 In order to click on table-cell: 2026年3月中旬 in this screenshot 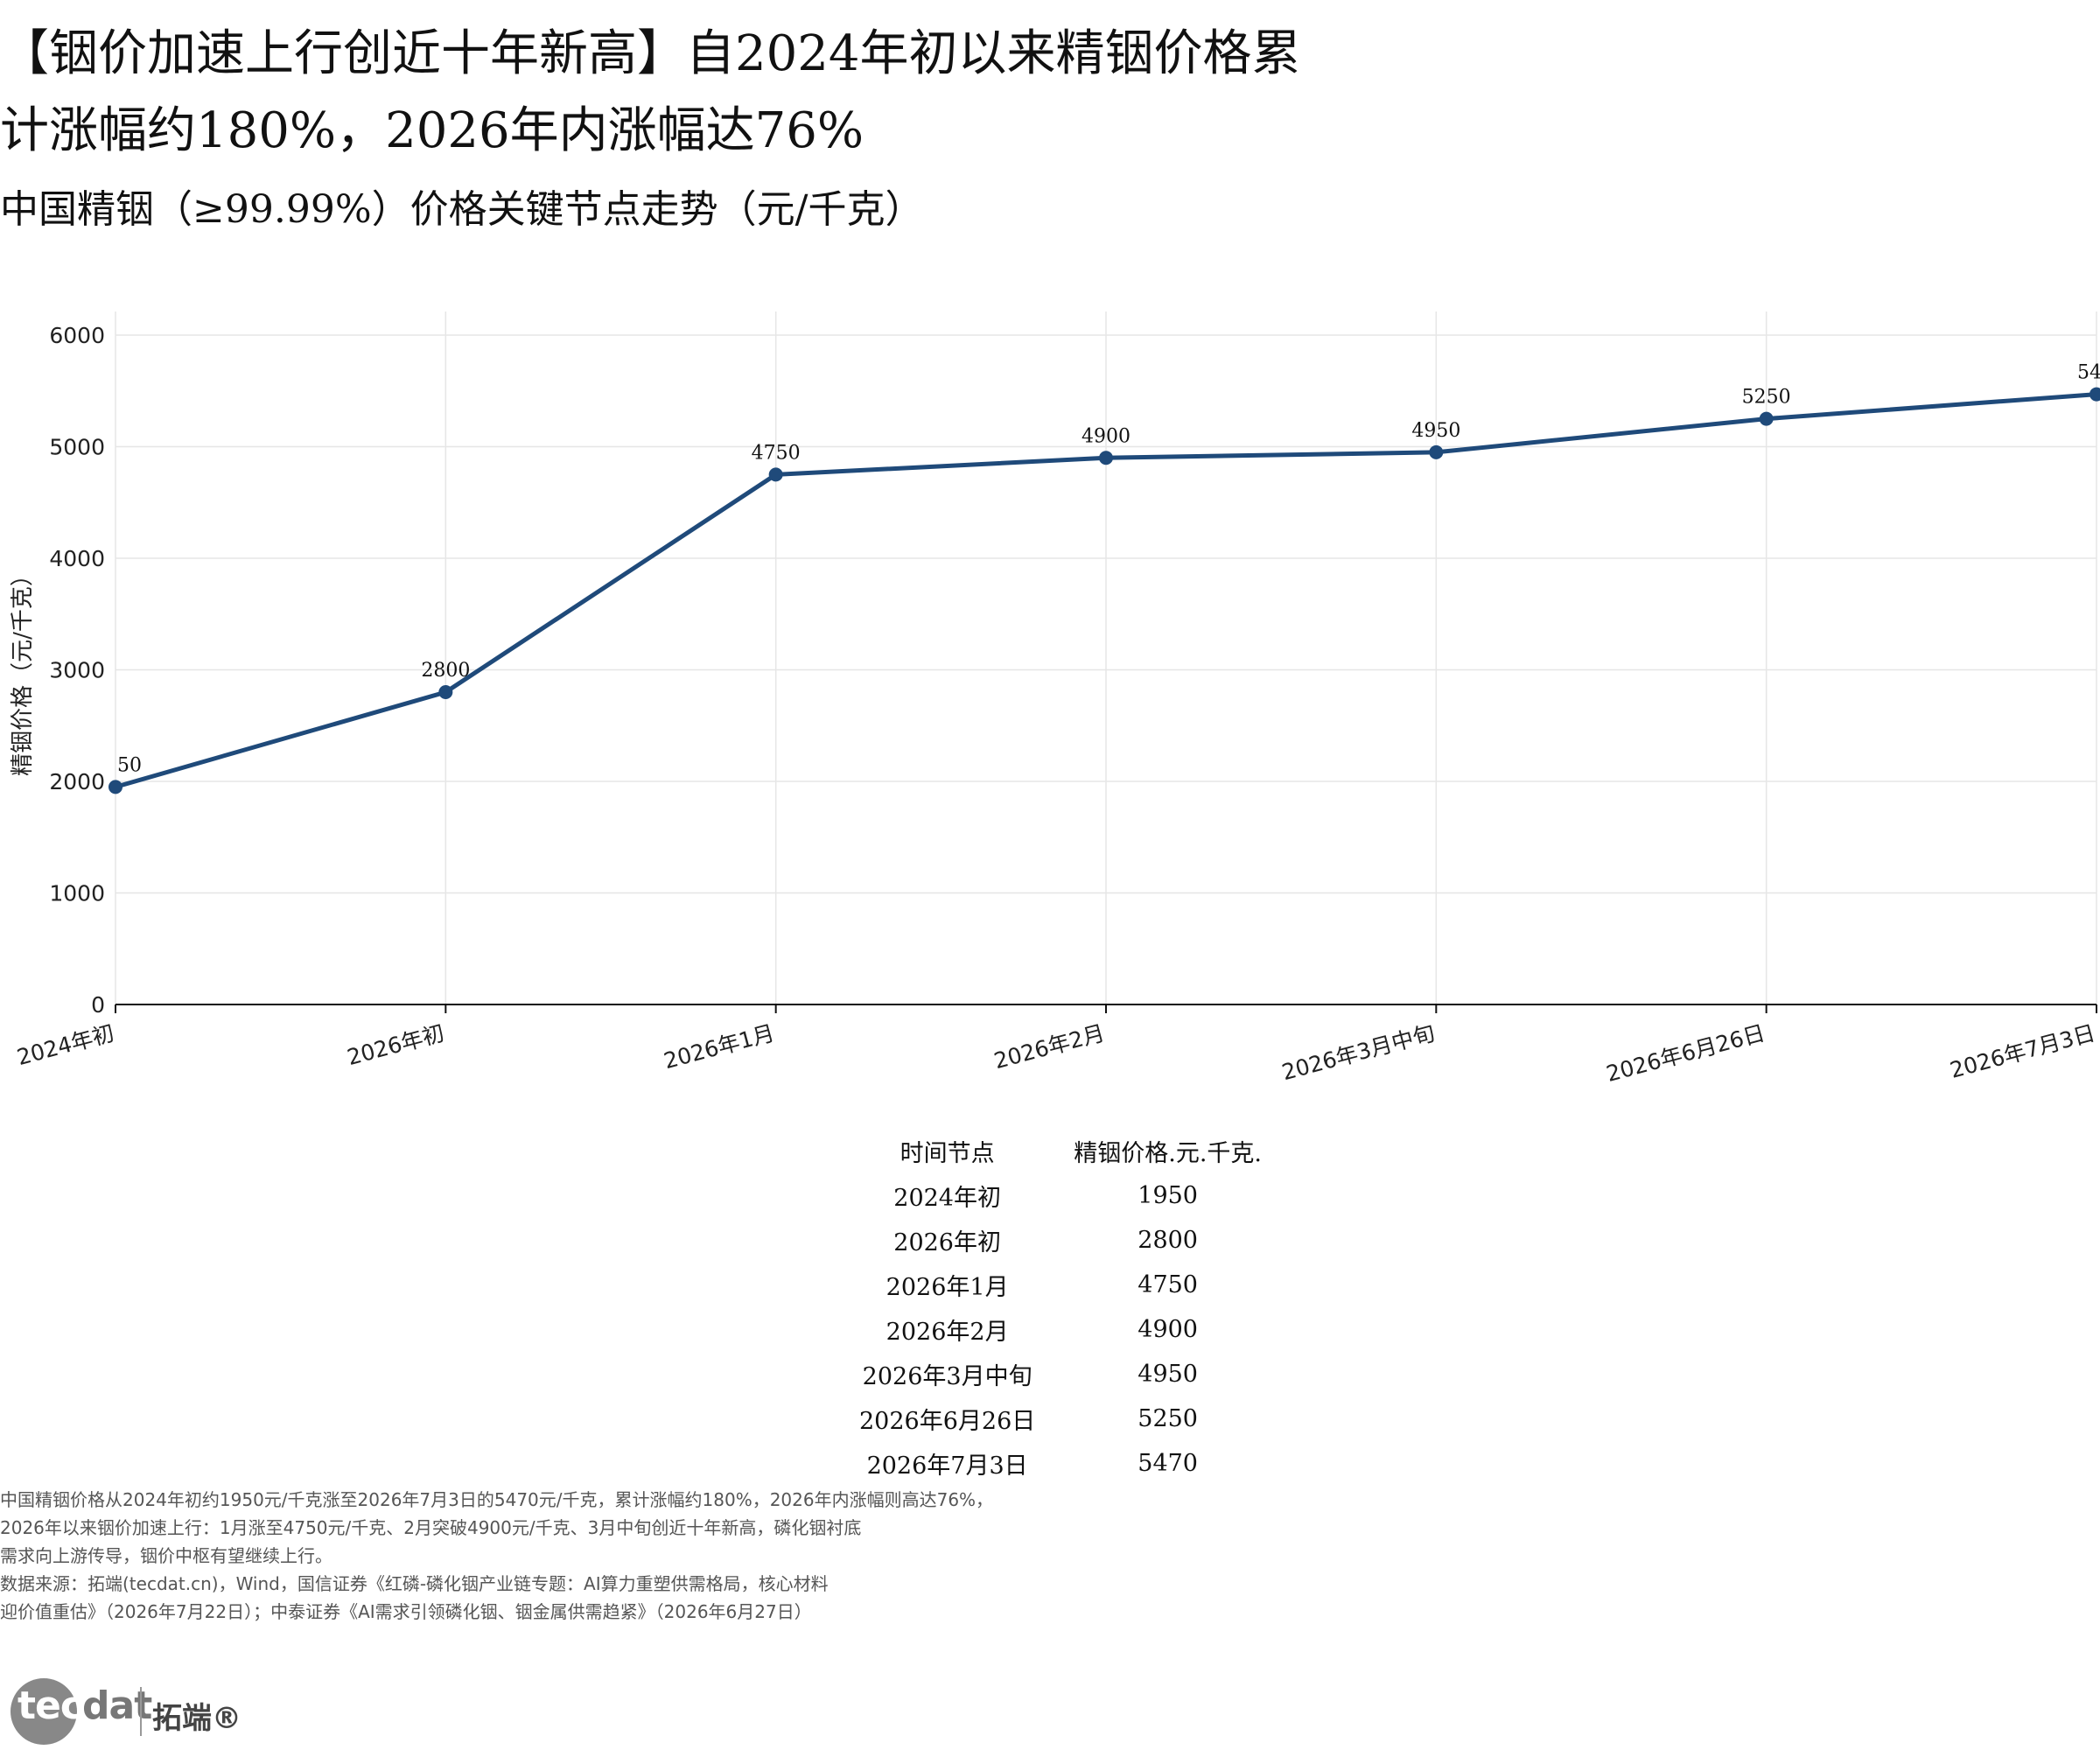, I will do `click(947, 1376)`.